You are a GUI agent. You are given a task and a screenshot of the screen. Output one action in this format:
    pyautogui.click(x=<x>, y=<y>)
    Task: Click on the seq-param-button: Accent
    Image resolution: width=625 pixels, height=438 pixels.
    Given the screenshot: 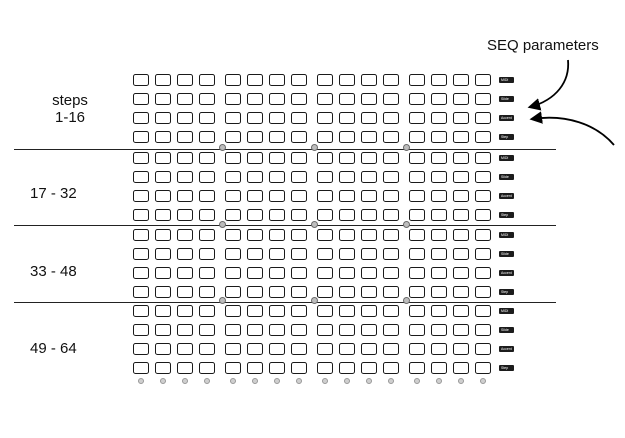 What is the action you would take?
    pyautogui.click(x=506, y=273)
    